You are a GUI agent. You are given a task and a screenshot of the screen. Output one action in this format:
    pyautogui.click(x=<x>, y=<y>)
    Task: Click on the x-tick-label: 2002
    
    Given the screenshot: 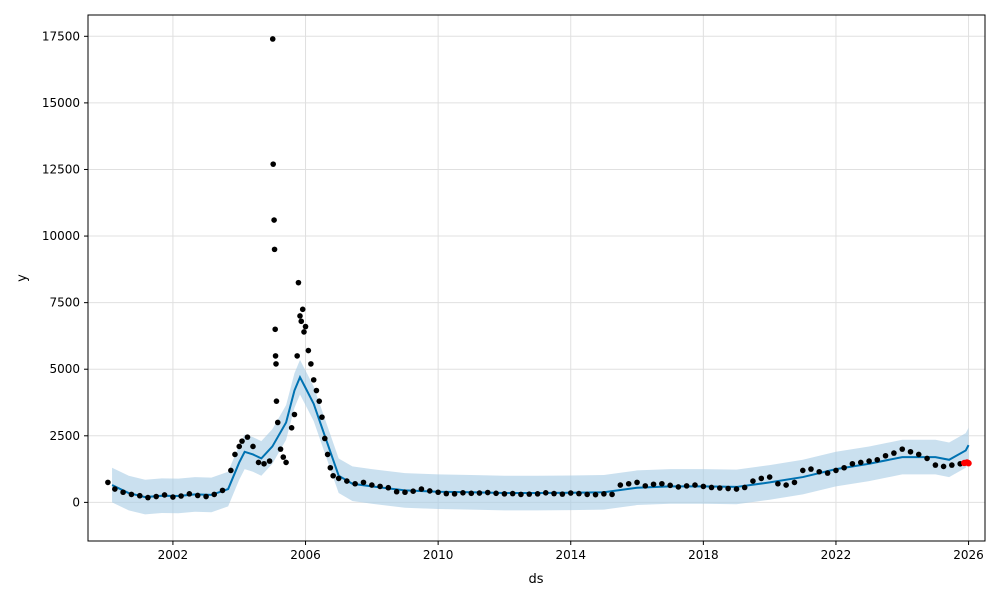 What is the action you would take?
    pyautogui.click(x=173, y=555)
    